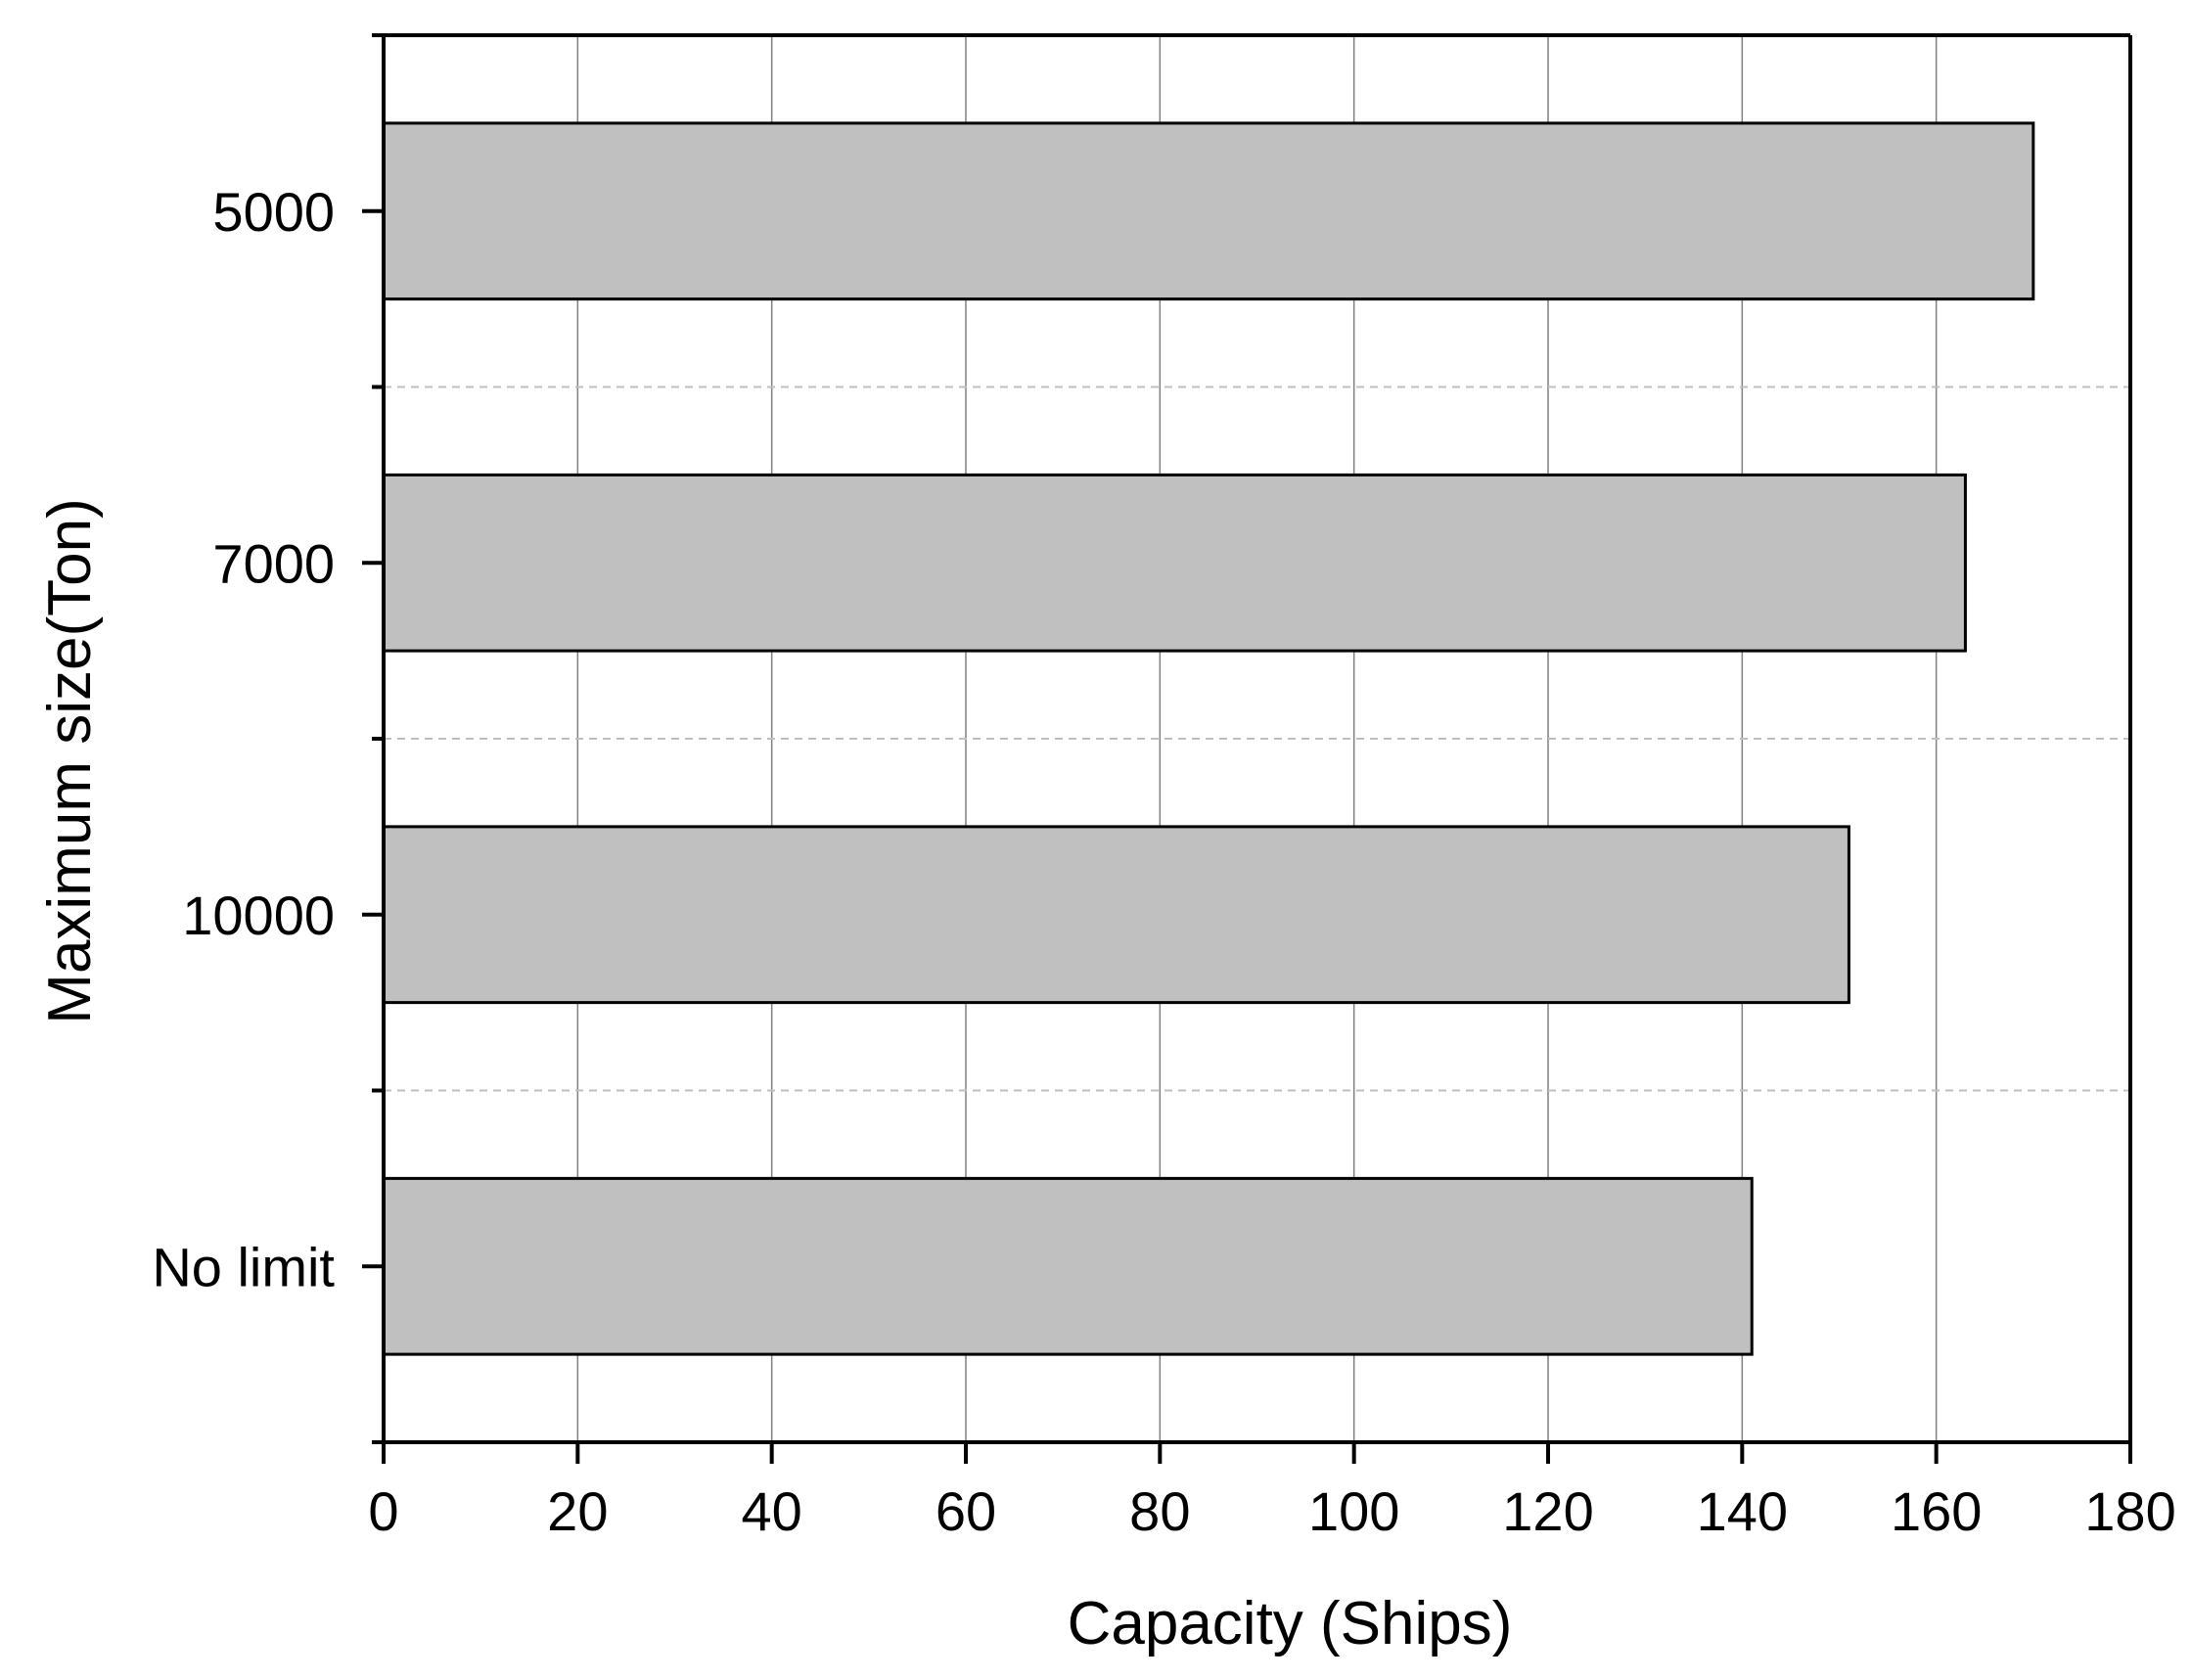 This screenshot has width=2191, height=1680. I want to click on x-tick-label-120: 120, so click(1547, 1511).